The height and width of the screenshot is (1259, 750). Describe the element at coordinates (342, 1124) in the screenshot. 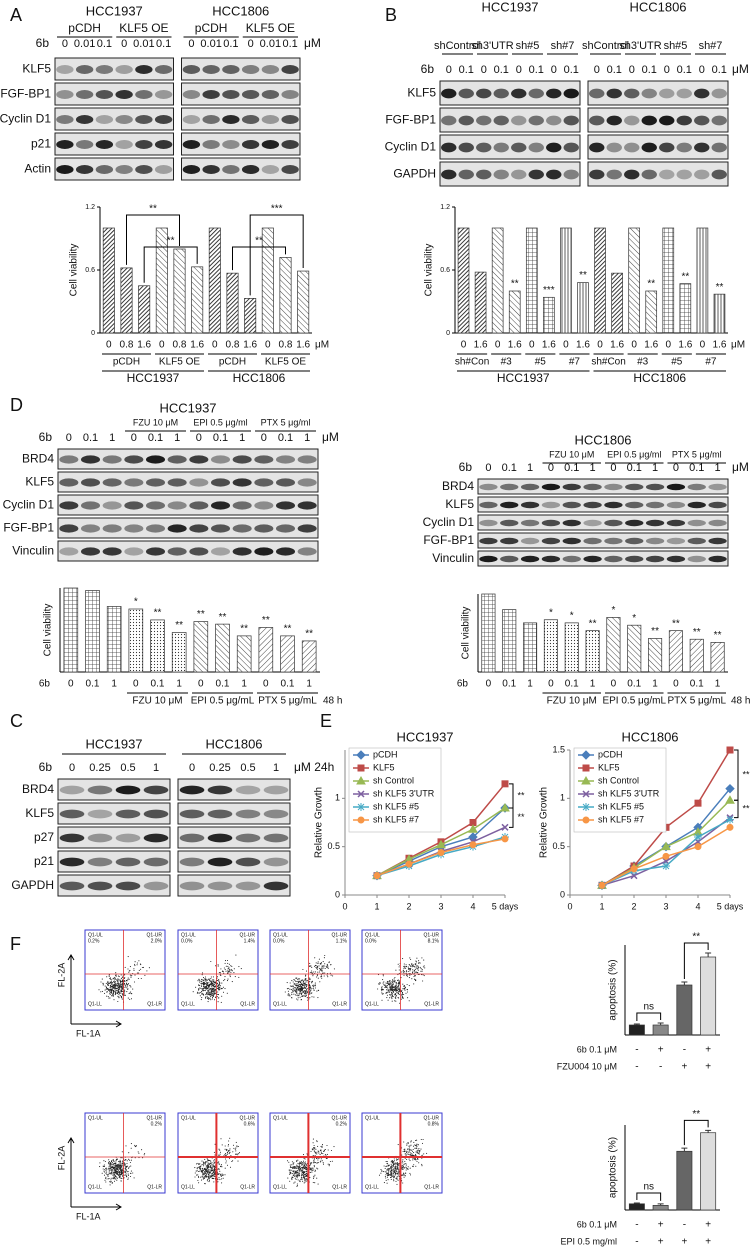

I see `quadrant-percent: 0.2%` at that location.